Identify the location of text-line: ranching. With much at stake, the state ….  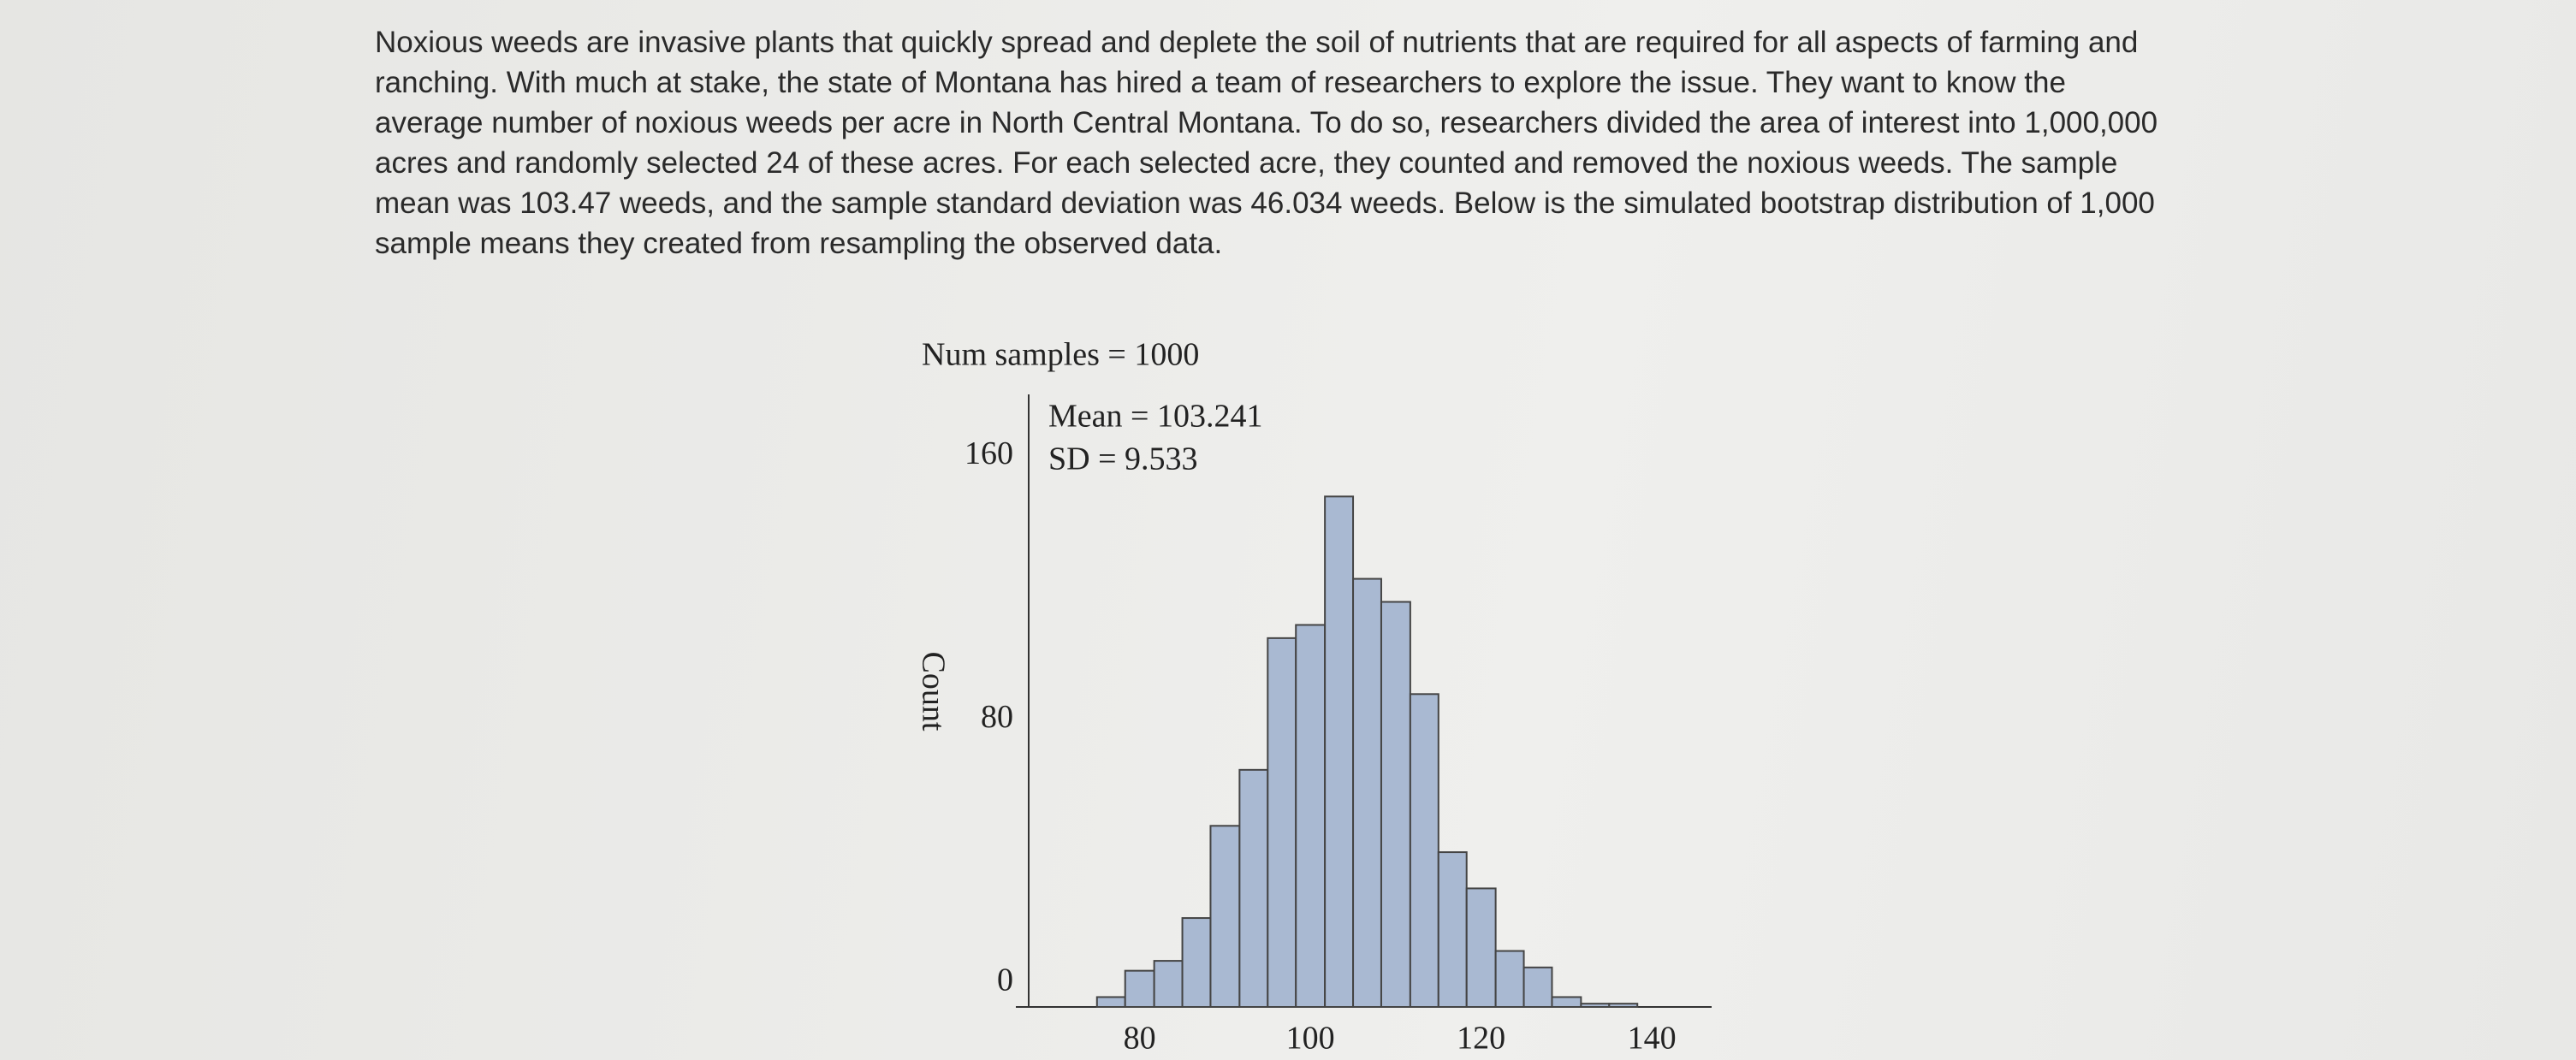
(1220, 82).